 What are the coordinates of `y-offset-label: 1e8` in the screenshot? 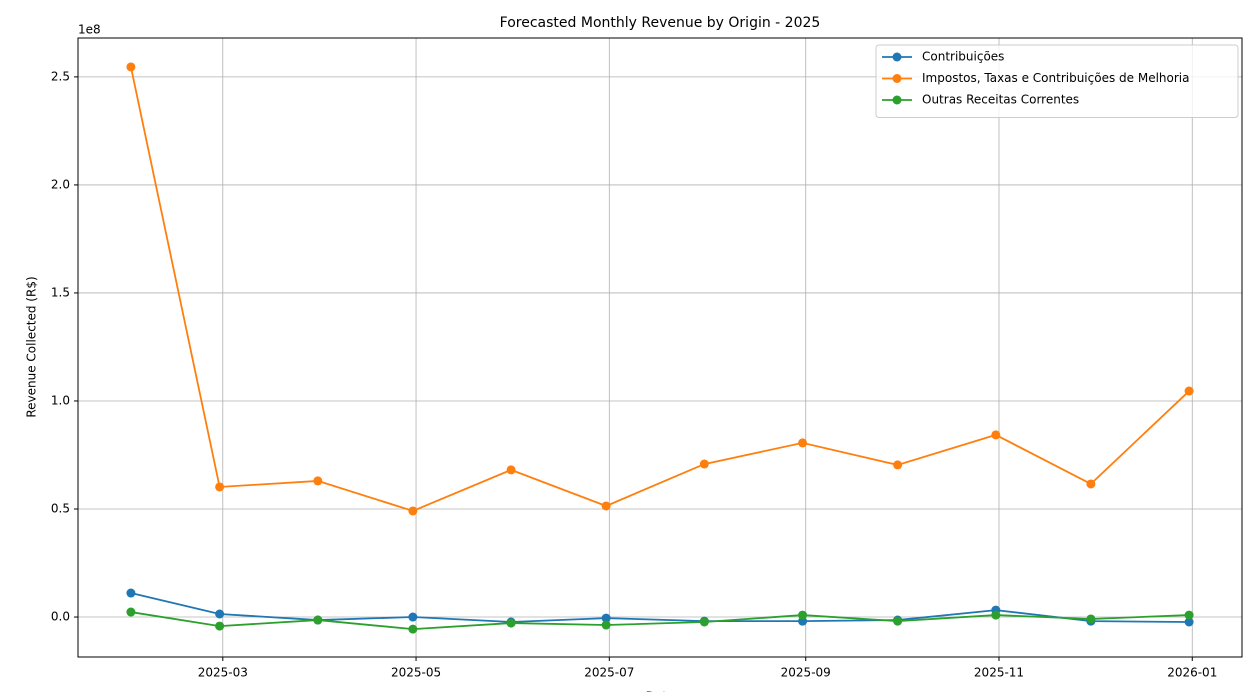 It's located at (89, 30).